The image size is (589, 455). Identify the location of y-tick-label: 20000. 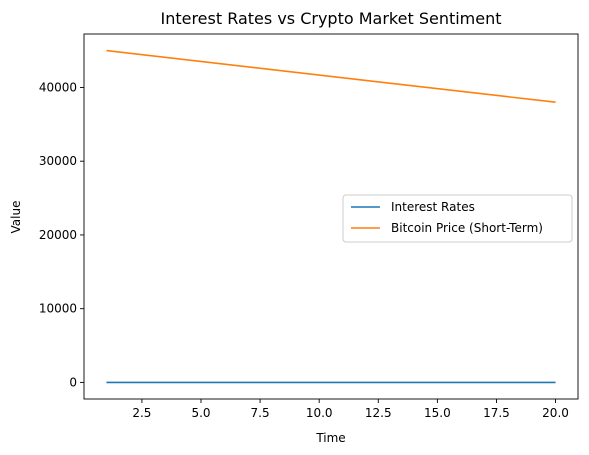
(58, 235).